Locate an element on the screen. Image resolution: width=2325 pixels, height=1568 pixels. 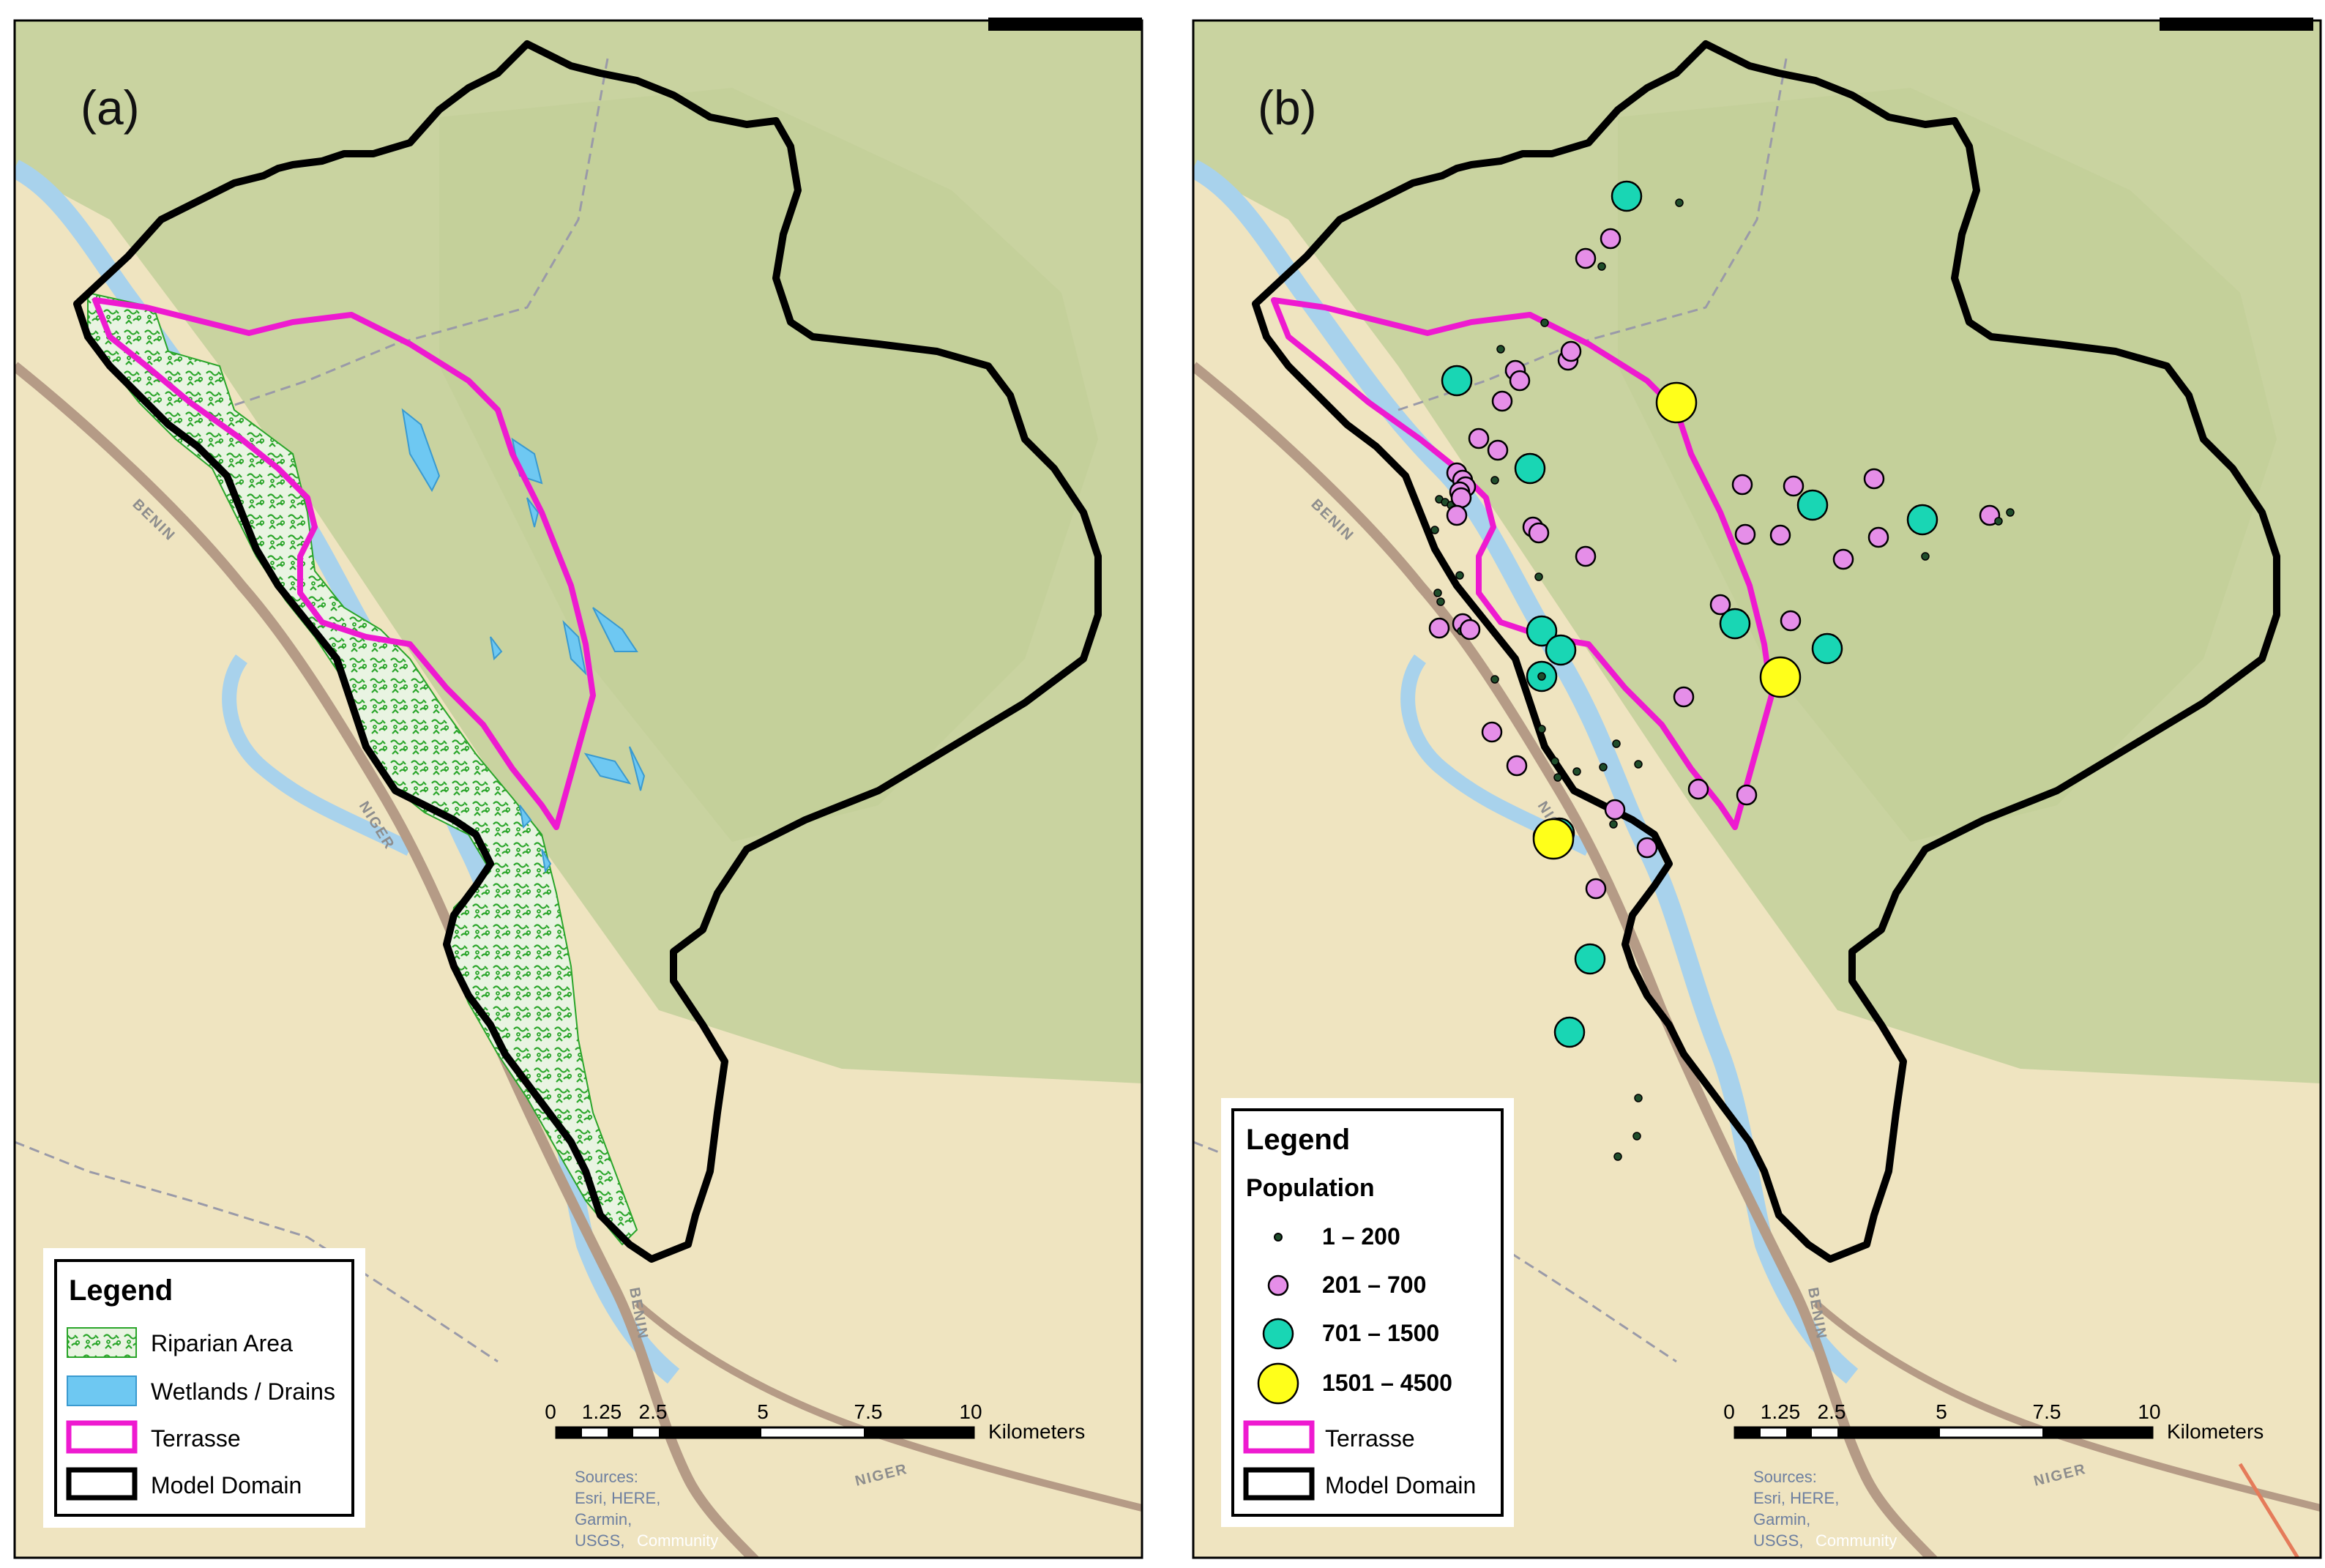
panel-label-b: (b) is located at coordinates (1287, 108).